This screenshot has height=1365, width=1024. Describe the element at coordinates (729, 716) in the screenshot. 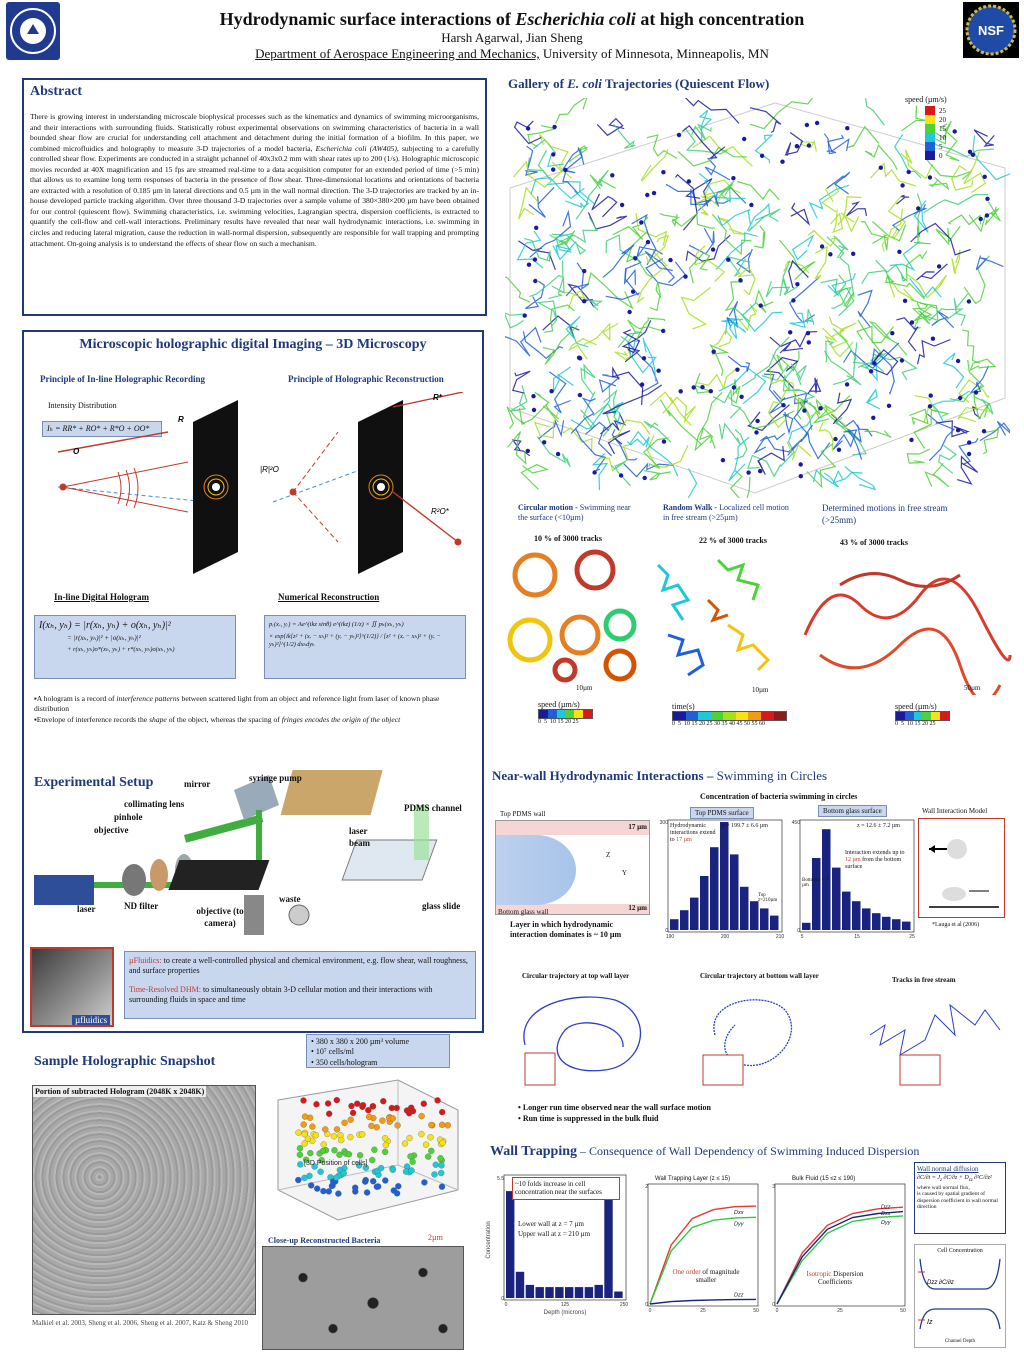

I see `colorbar` at that location.